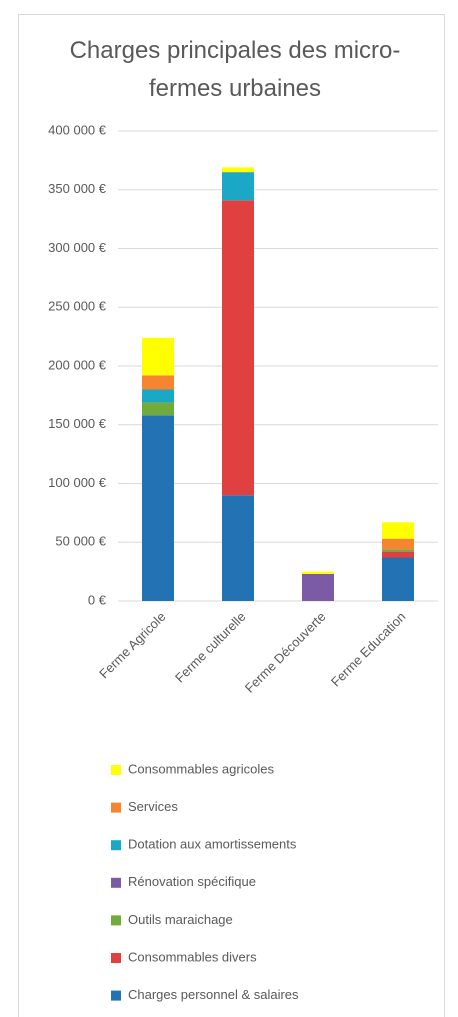  Describe the element at coordinates (80, 541) in the screenshot. I see `y-tick-label: 50 000 €` at that location.